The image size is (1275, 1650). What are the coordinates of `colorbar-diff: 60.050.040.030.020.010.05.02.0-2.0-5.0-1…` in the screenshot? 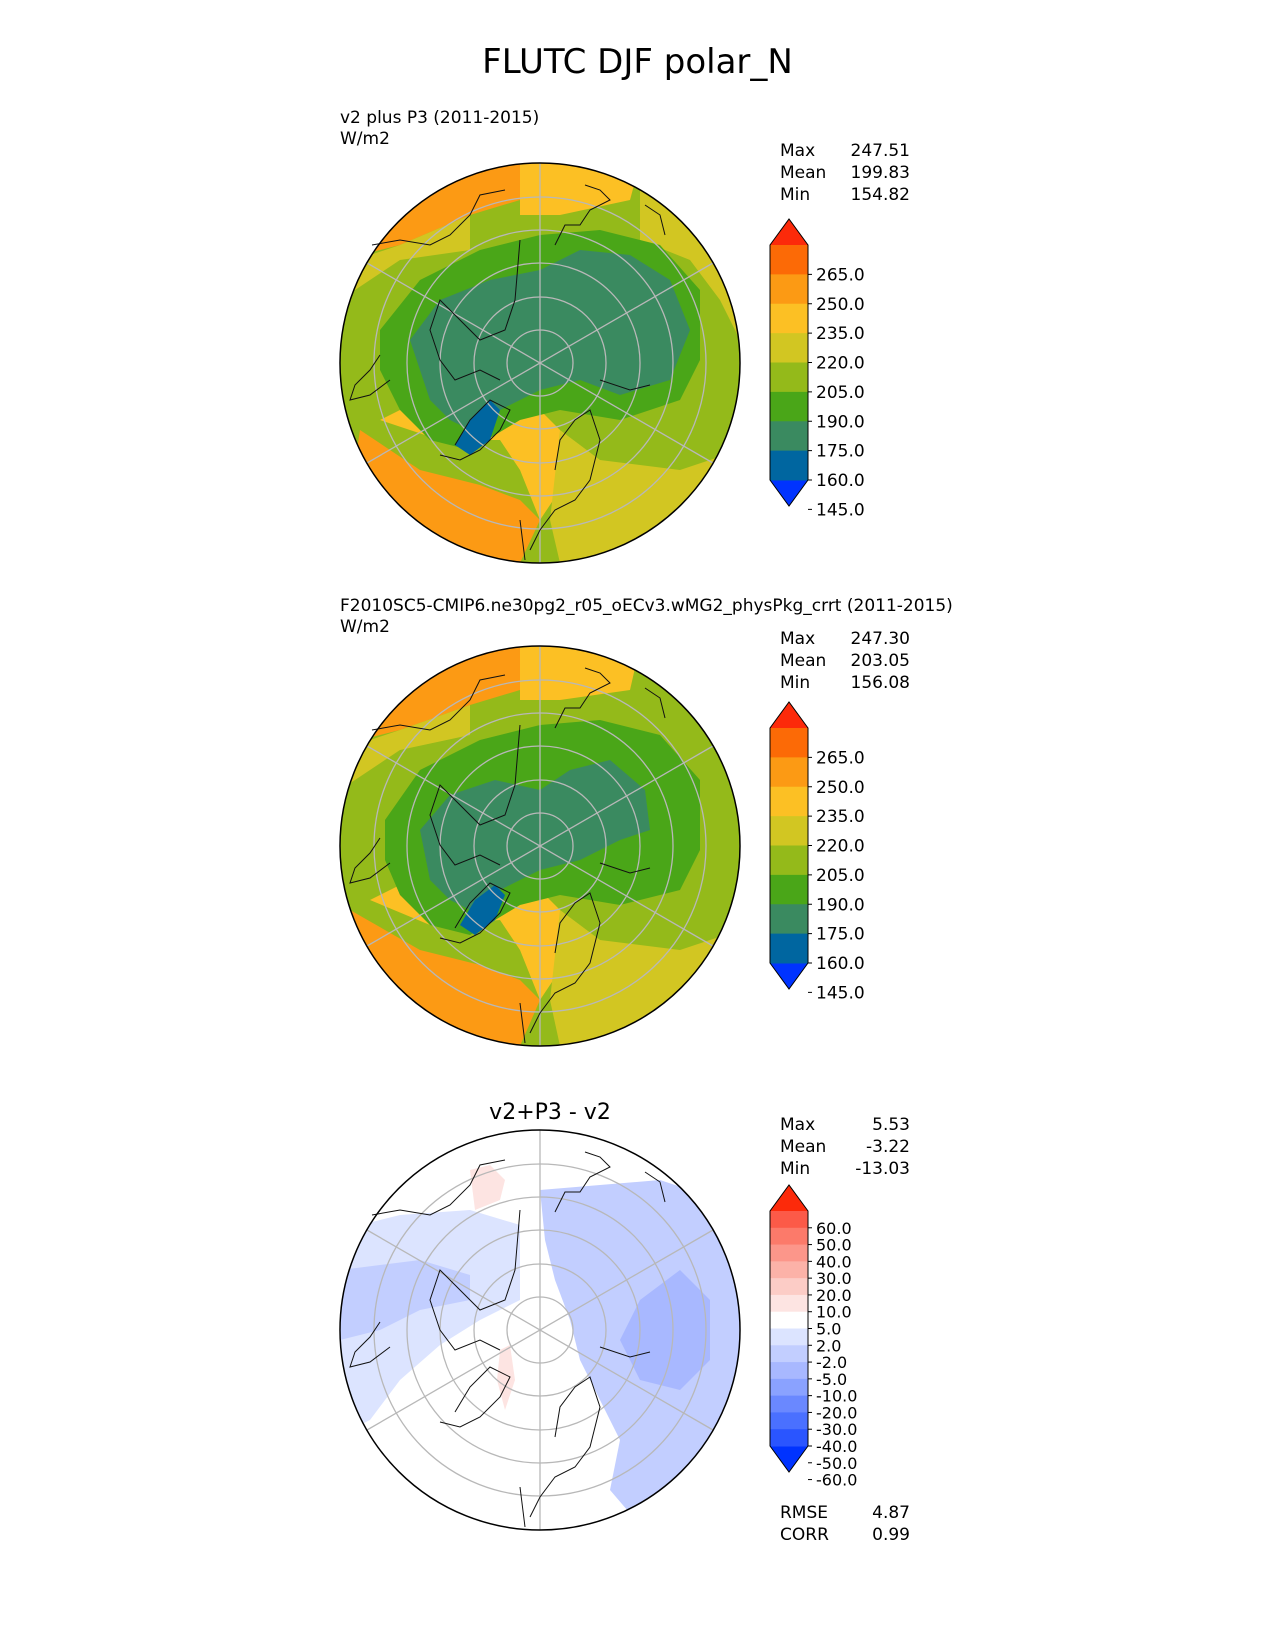 It's located at (813, 1337).